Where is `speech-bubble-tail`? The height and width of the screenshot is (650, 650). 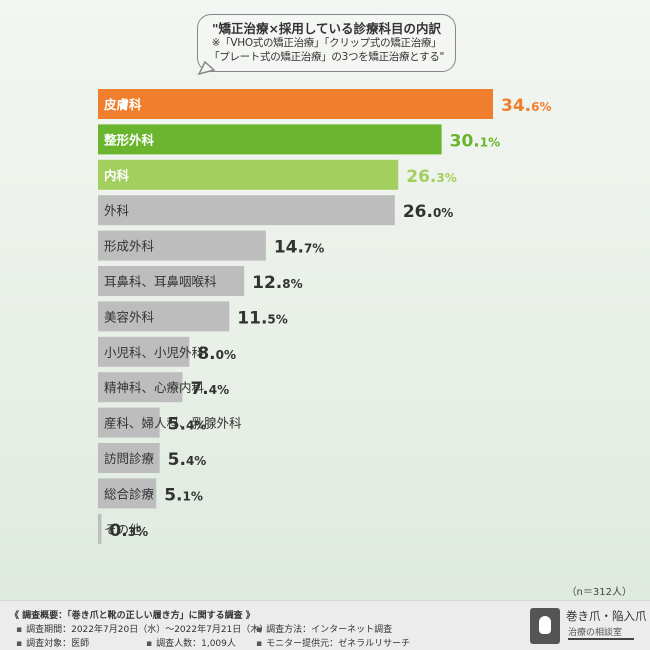
speech-bubble-tail is located at coordinates (206, 68).